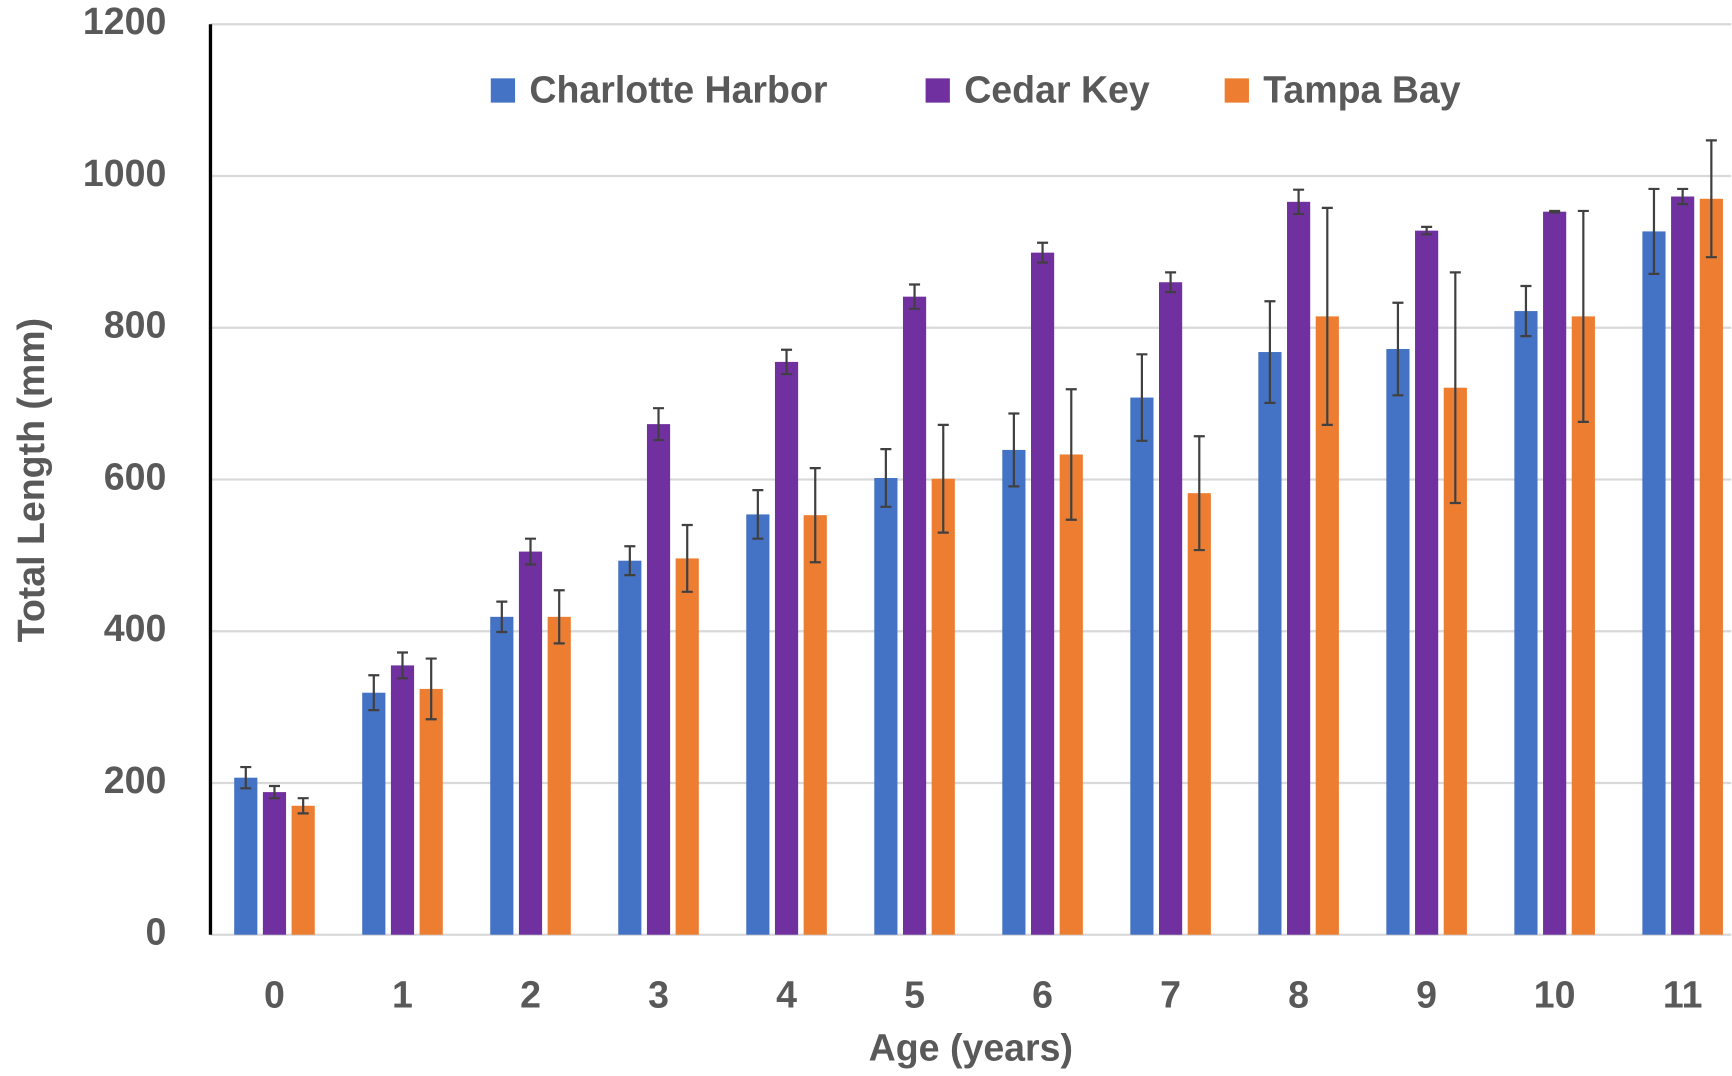 Image resolution: width=1732 pixels, height=1076 pixels. I want to click on x-tick-label: 6, so click(1042, 995).